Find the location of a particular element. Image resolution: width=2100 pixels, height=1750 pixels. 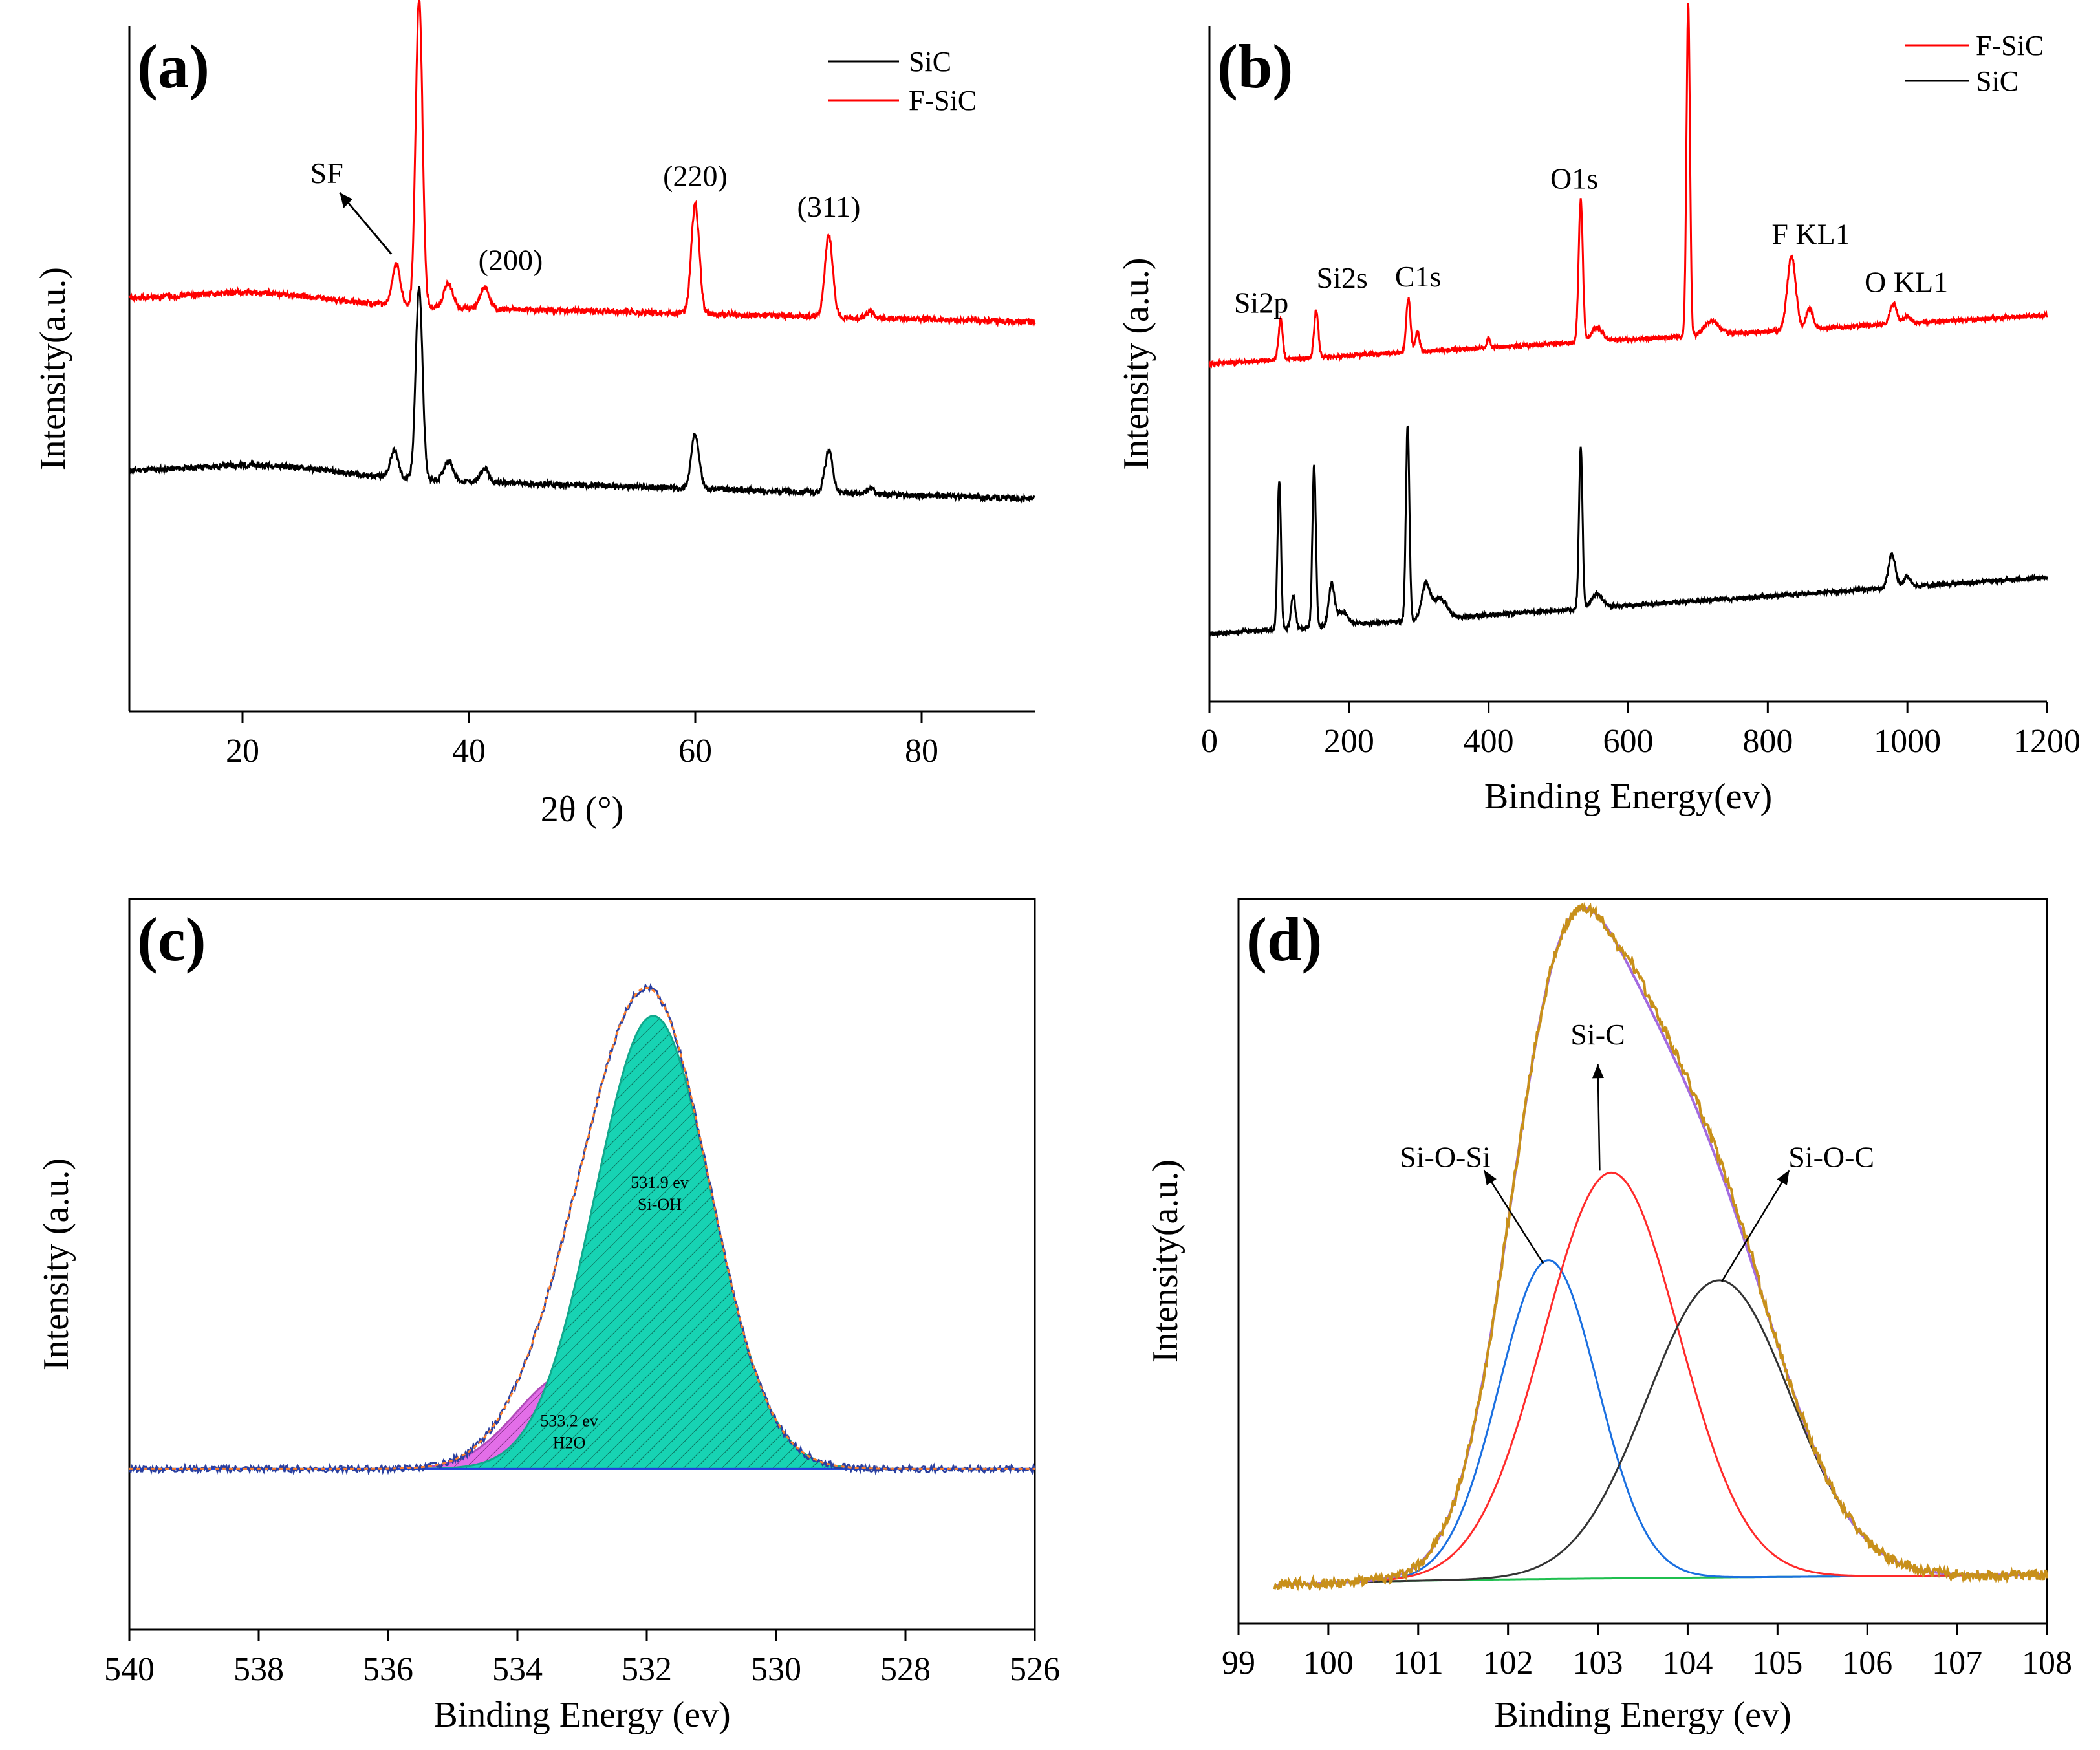

x-tick-label: 534 is located at coordinates (517, 1669).